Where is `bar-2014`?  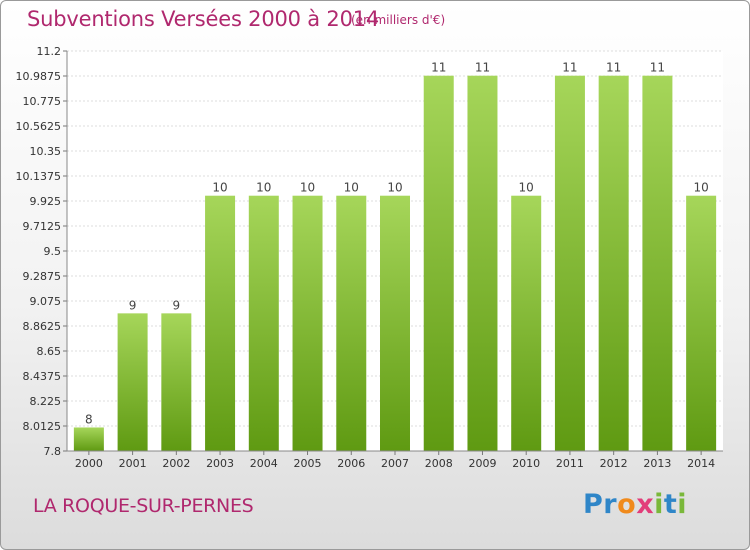 bar-2014 is located at coordinates (701, 323).